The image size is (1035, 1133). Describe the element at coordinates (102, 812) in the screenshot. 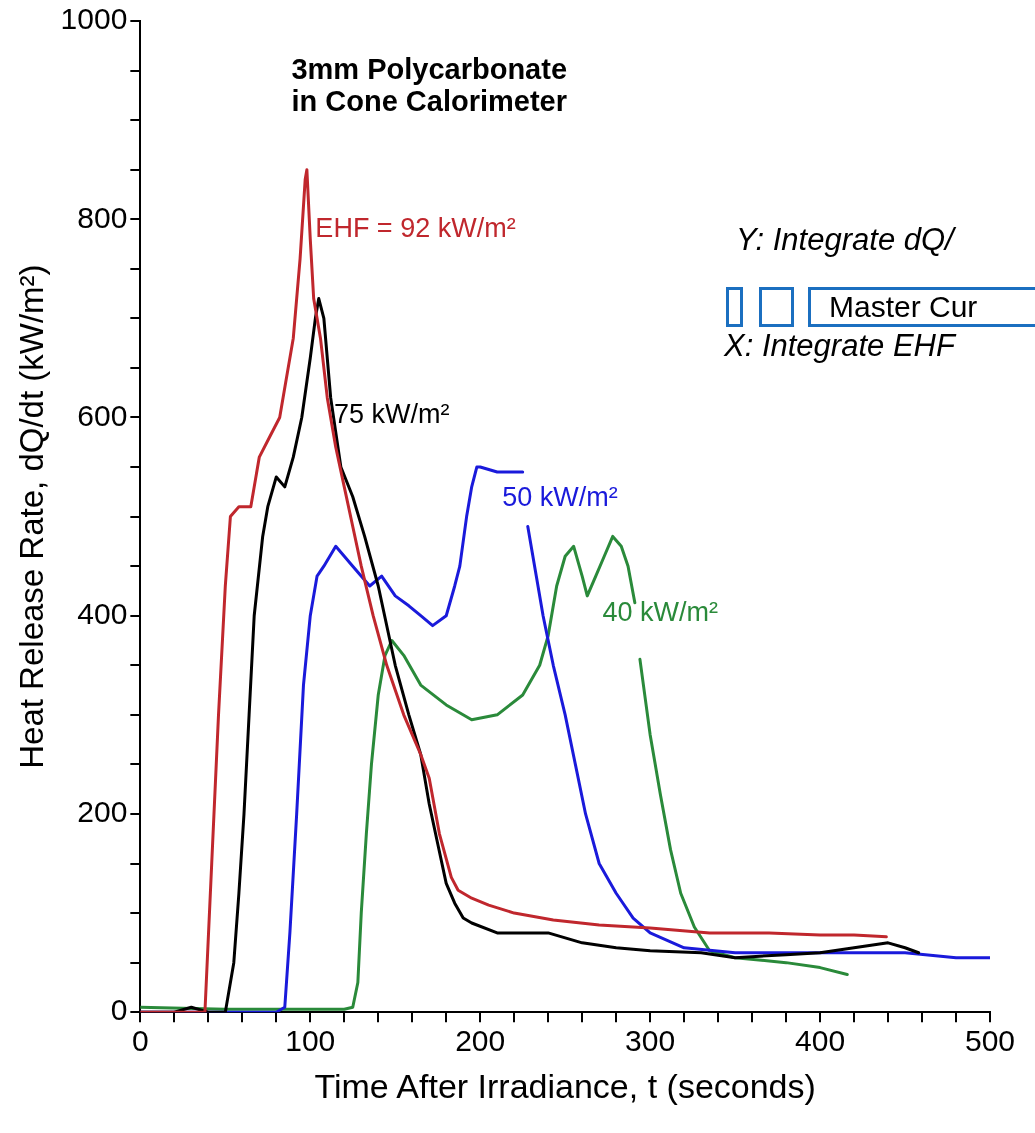

I see `y-tick-label: 200` at that location.